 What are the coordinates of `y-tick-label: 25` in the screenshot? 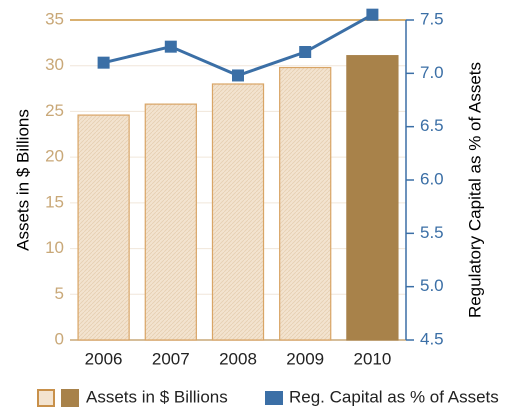 It's located at (54, 110).